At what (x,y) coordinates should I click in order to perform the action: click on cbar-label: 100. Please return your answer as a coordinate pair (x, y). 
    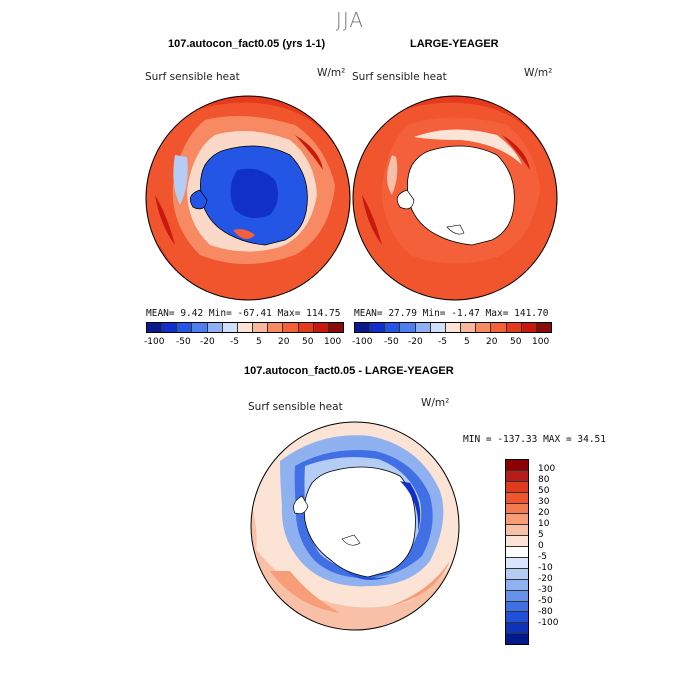
    Looking at the image, I should click on (547, 469).